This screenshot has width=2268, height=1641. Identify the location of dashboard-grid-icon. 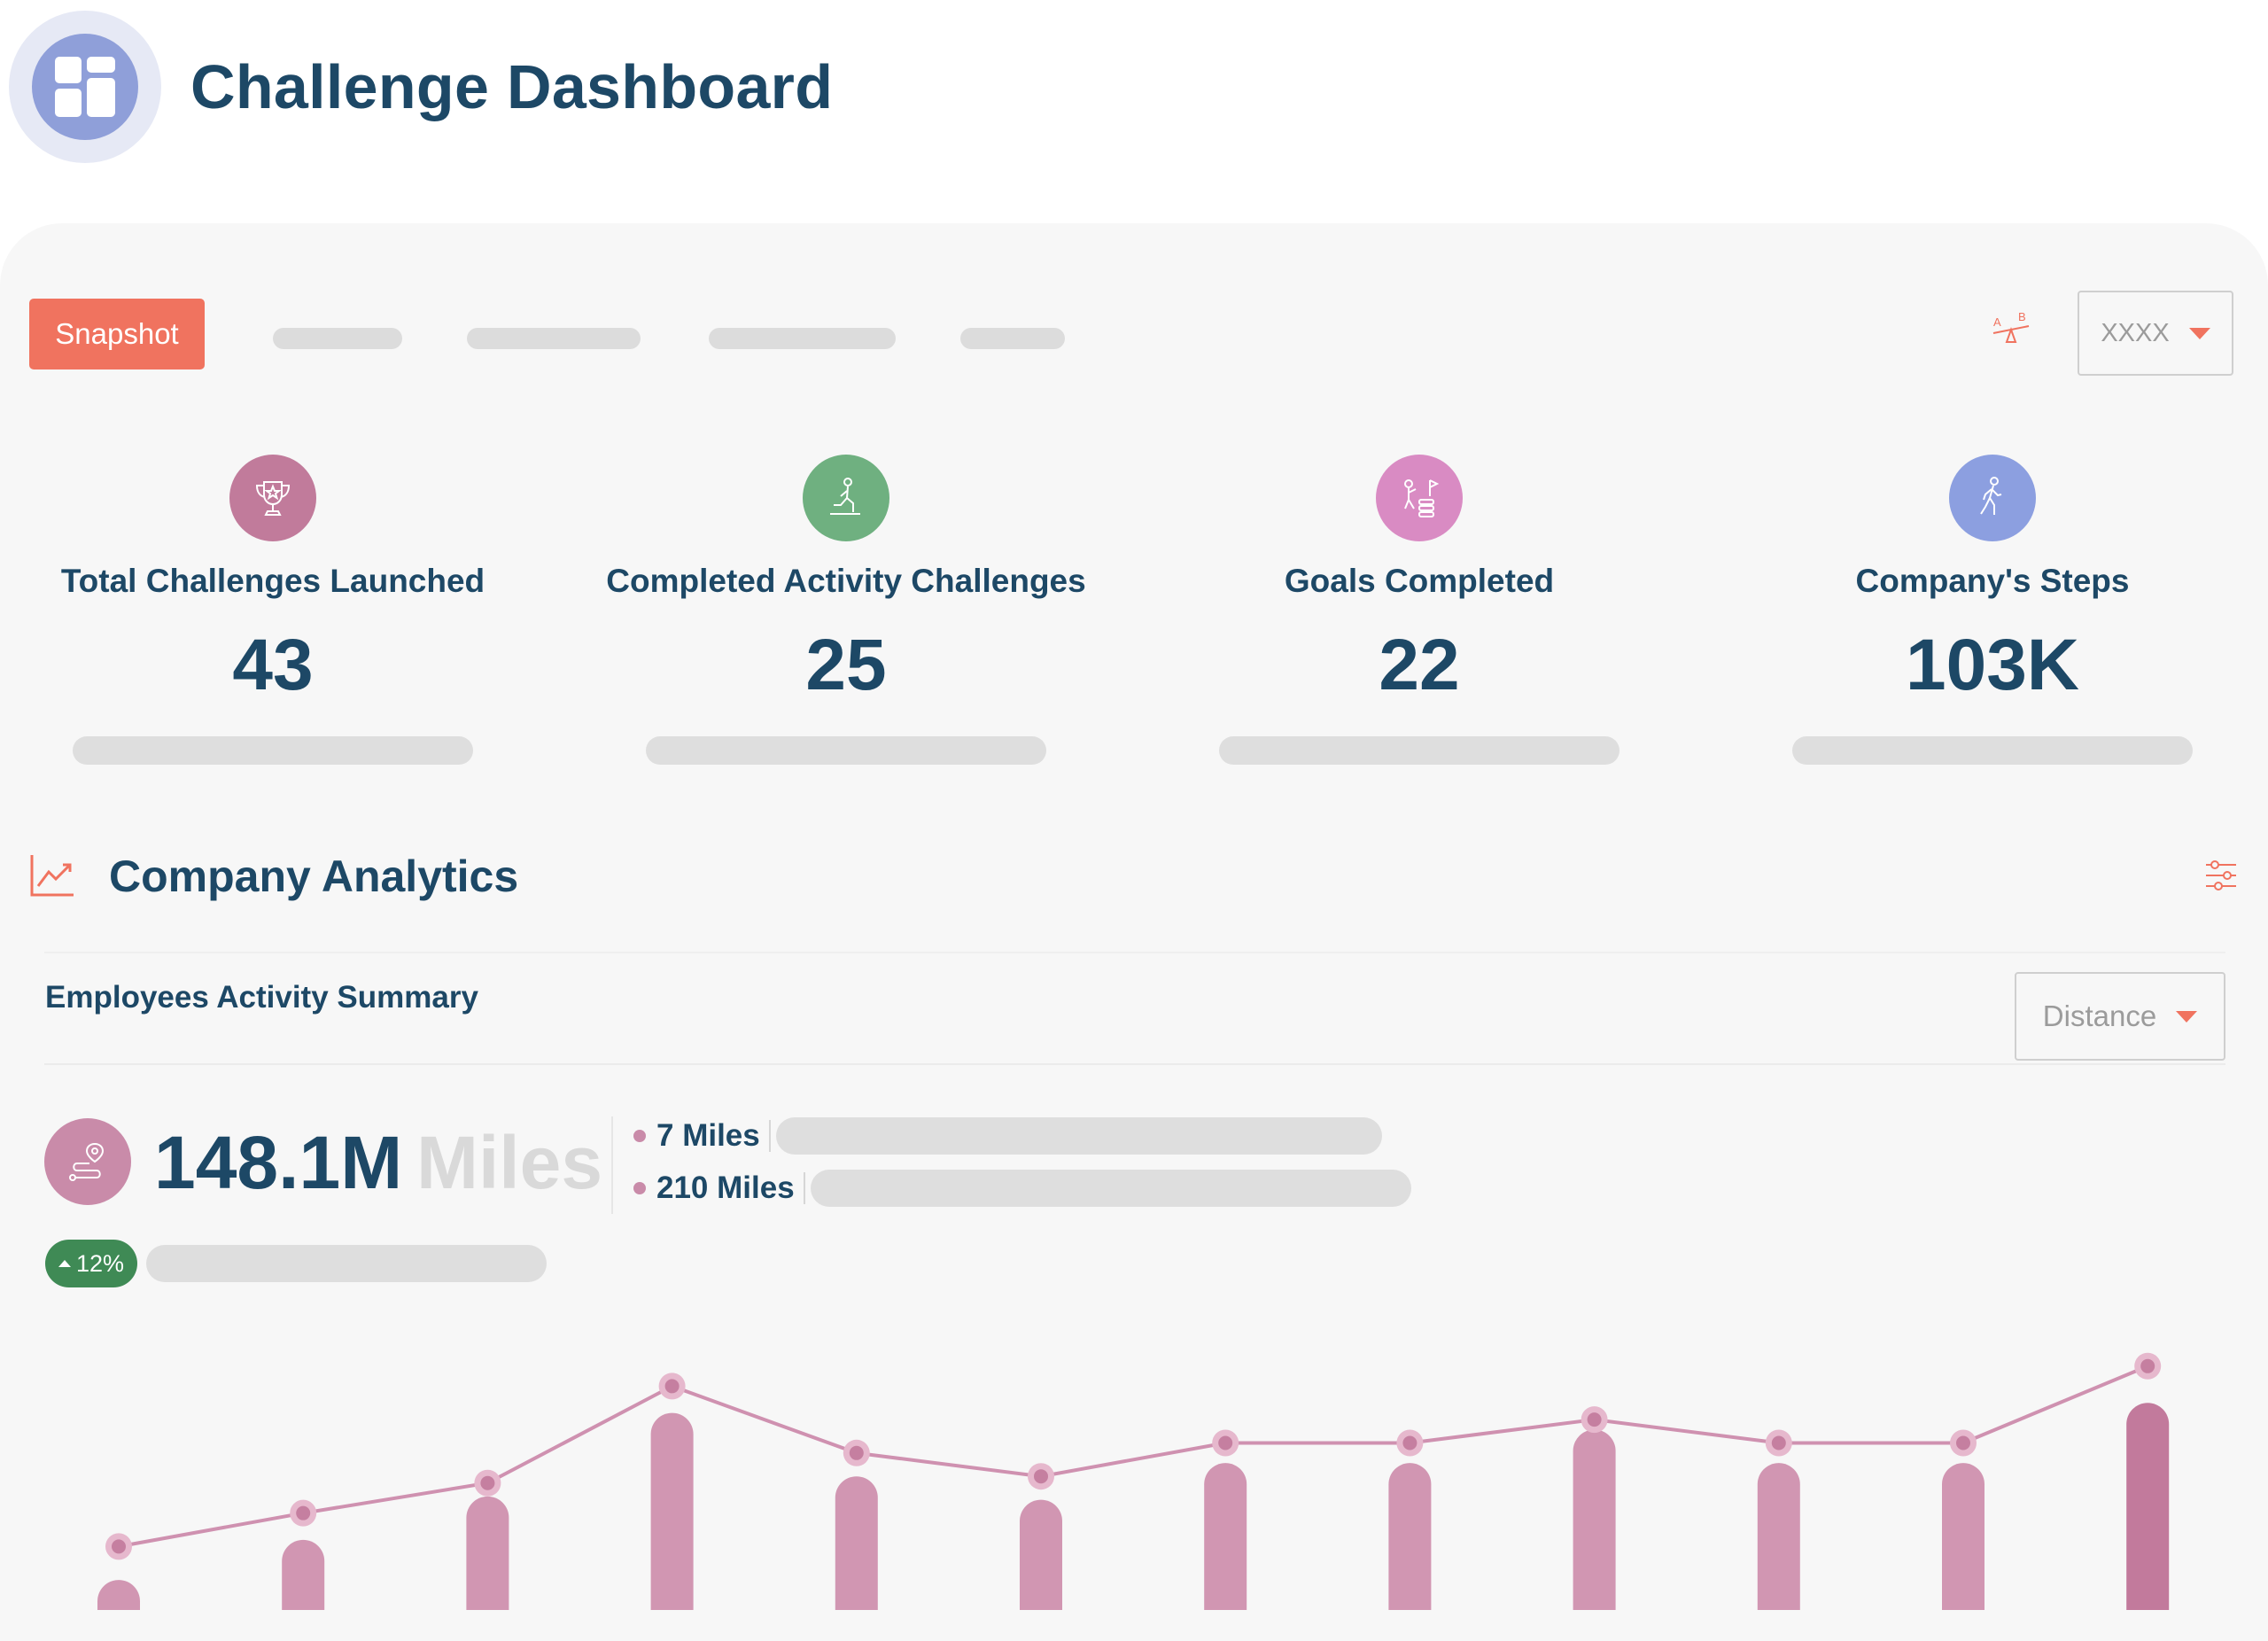
(85, 87).